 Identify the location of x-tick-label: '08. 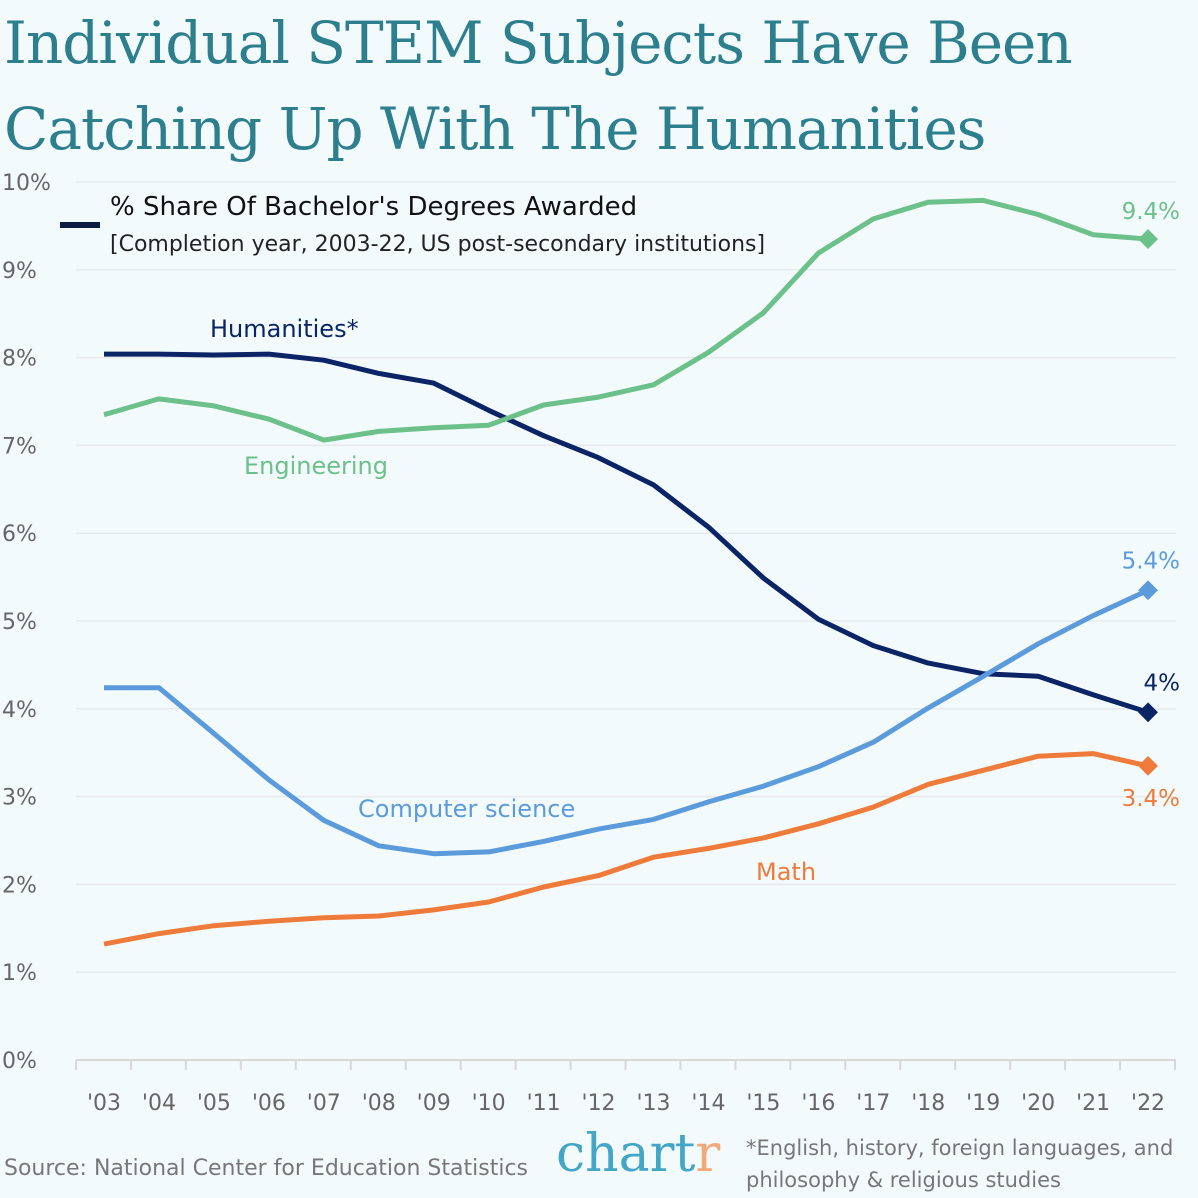
(379, 1103).